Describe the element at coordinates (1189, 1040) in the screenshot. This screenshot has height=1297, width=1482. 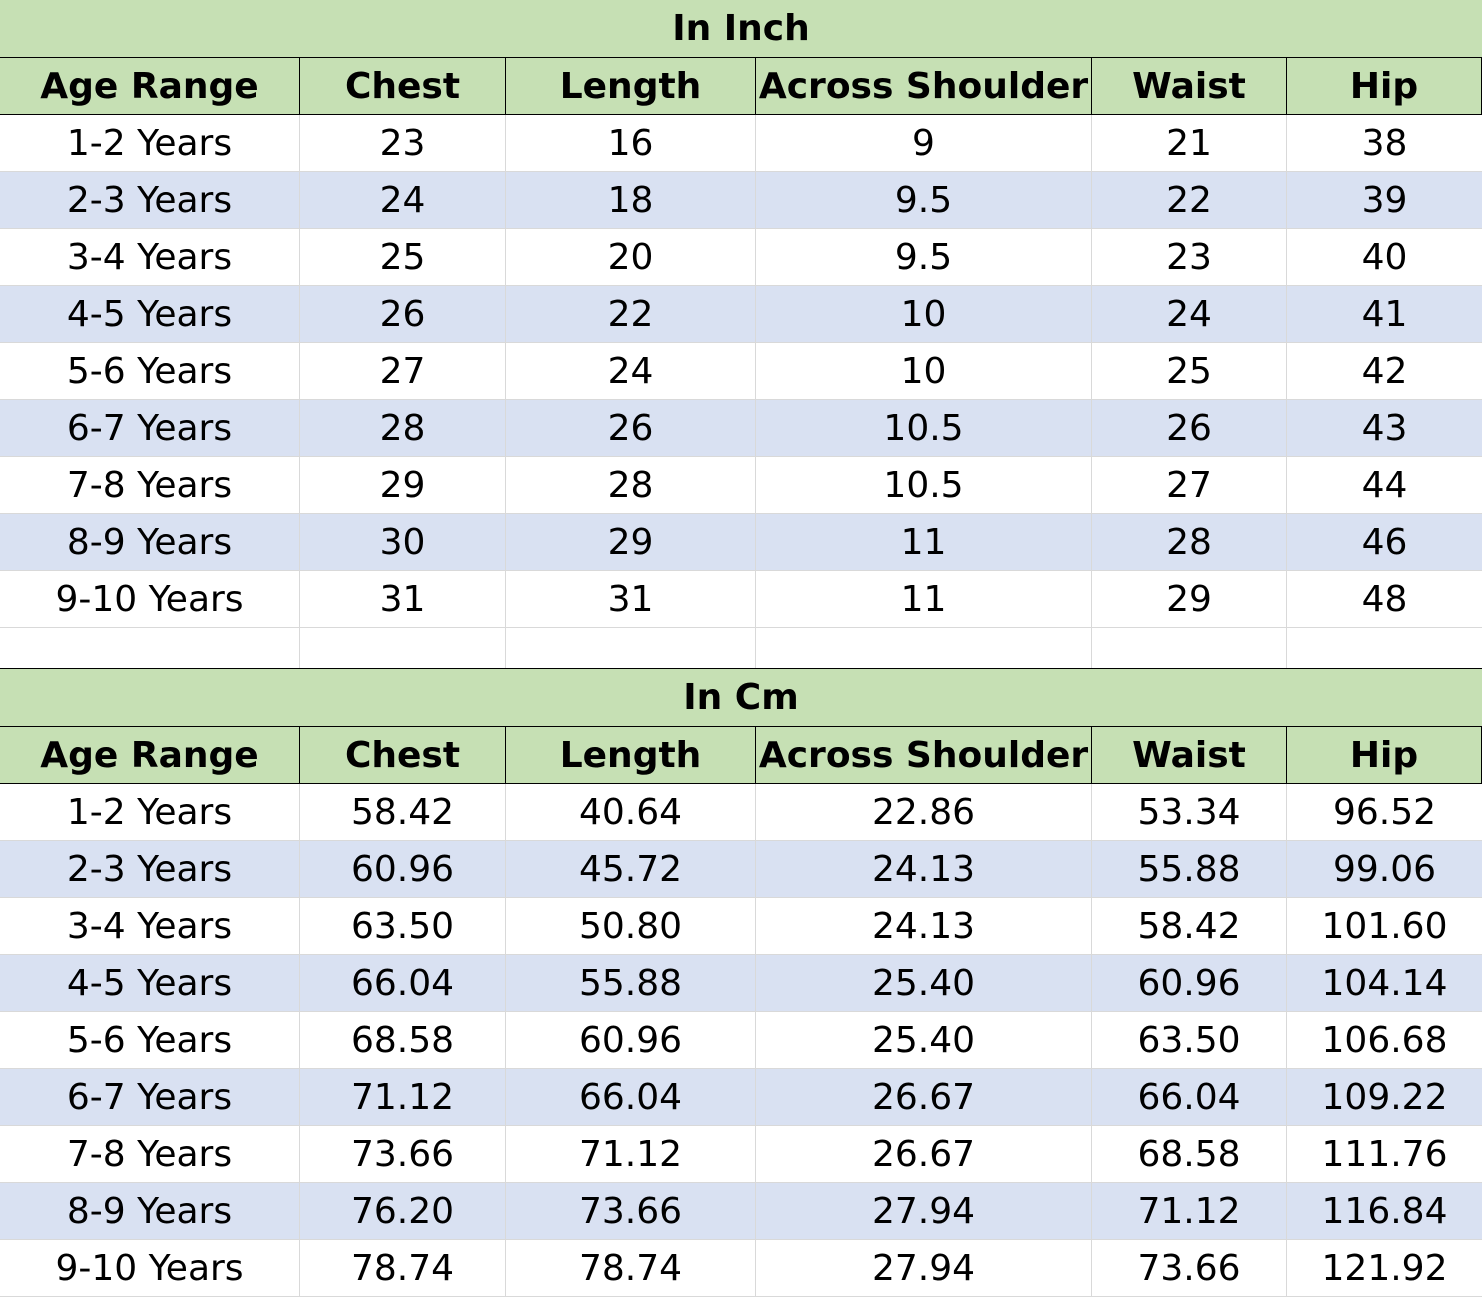
I see `cell-waist: 63.50` at that location.